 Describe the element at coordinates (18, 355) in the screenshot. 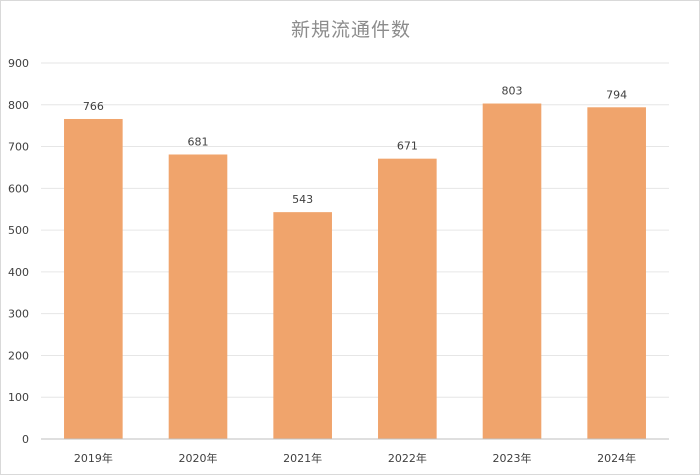

I see `y-tick-label: 200` at that location.